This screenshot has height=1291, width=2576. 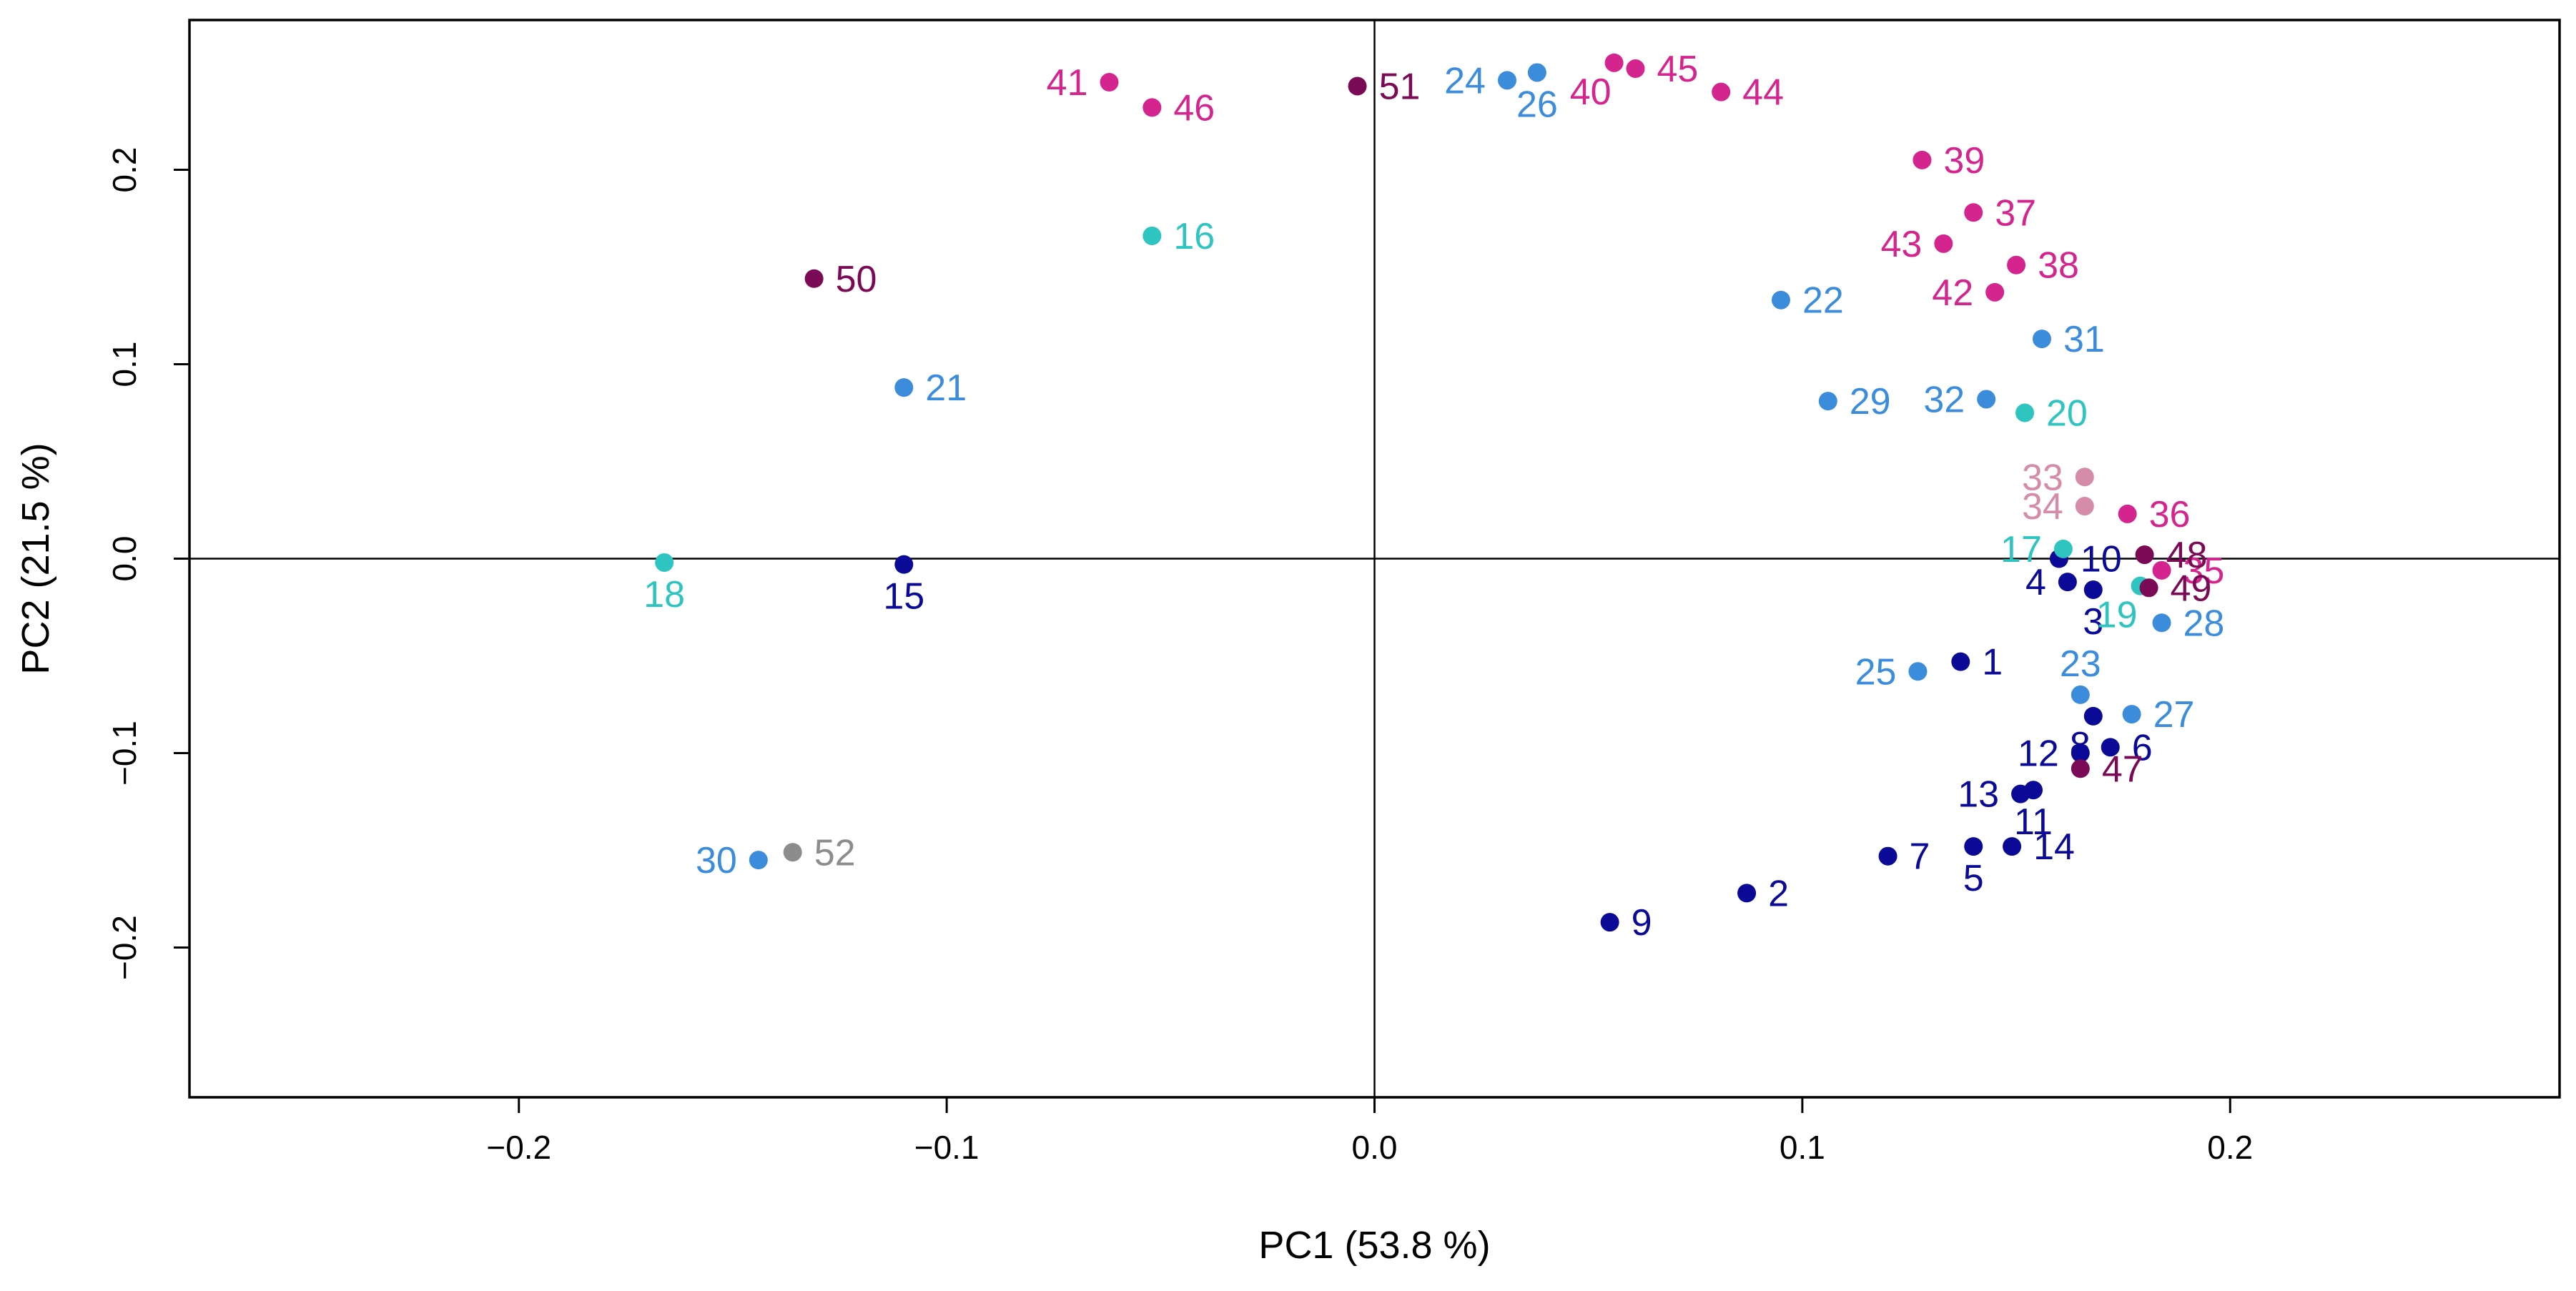 I want to click on point-label-2: 2, so click(x=1778, y=893).